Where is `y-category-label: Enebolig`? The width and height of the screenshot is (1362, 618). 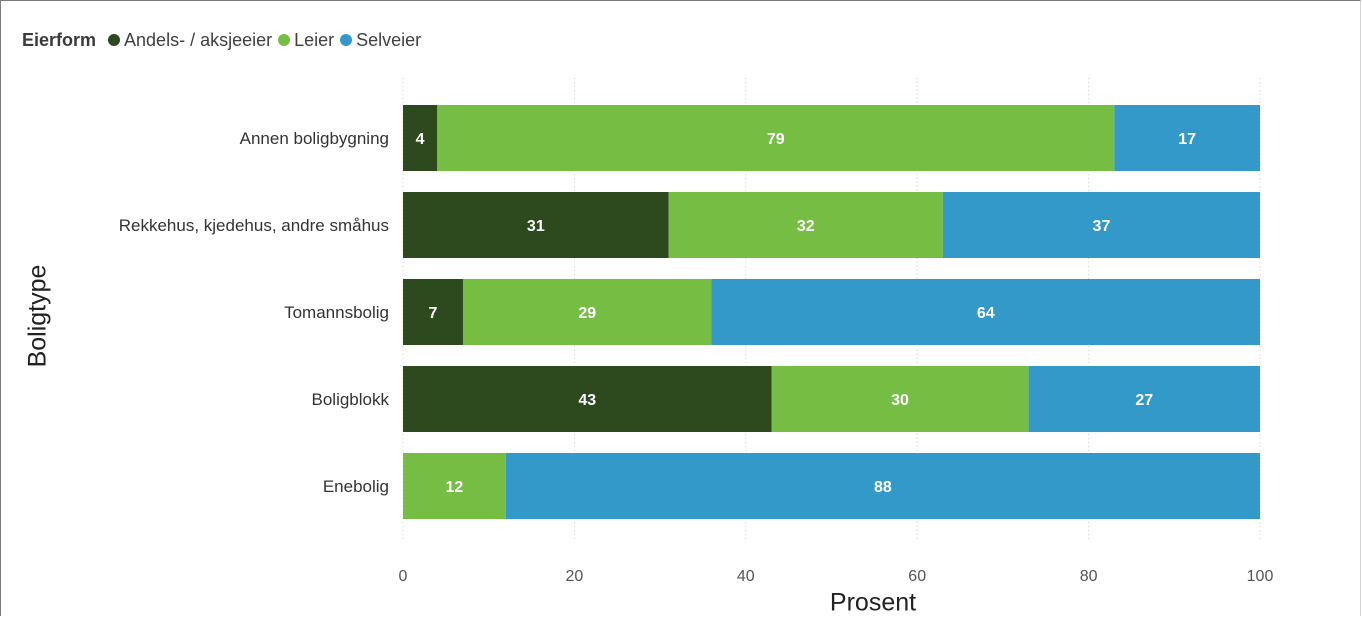
y-category-label: Enebolig is located at coordinates (356, 486).